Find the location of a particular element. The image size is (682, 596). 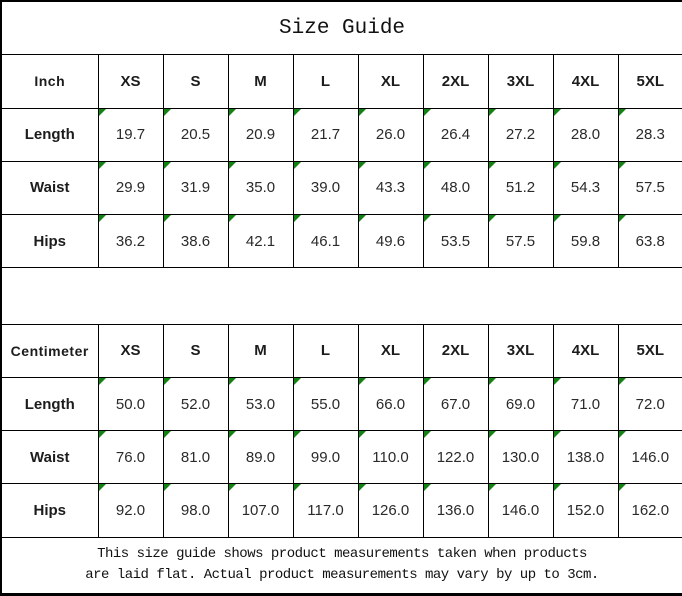

measurement-value: 38.6 is located at coordinates (195, 241).